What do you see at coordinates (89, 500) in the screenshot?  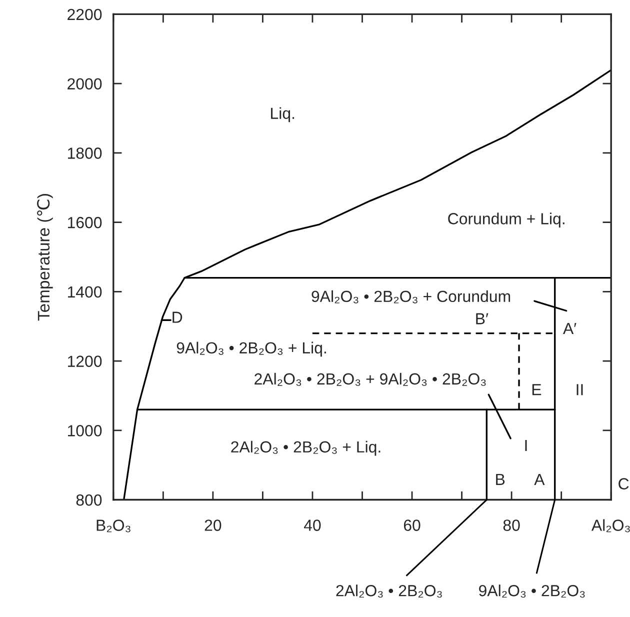 I see `y-tick-label: 800` at bounding box center [89, 500].